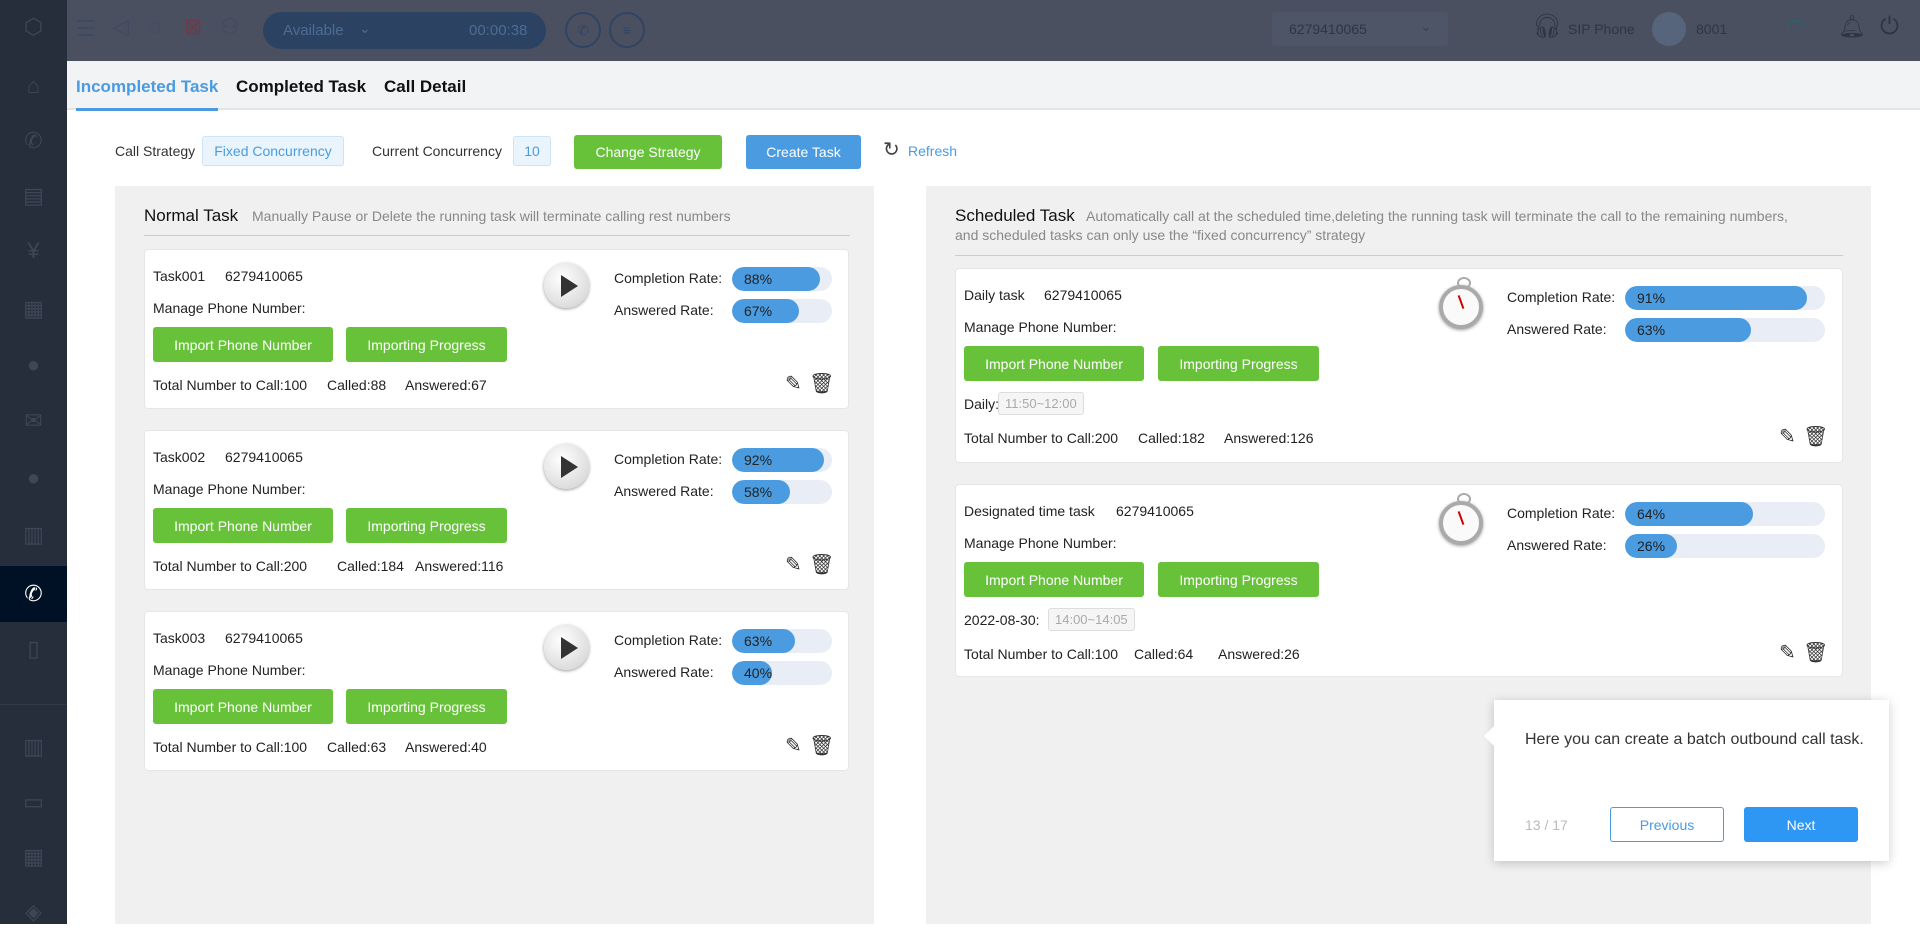 The width and height of the screenshot is (1920, 932). What do you see at coordinates (33, 308) in the screenshot?
I see `calendar-icon: ▦` at bounding box center [33, 308].